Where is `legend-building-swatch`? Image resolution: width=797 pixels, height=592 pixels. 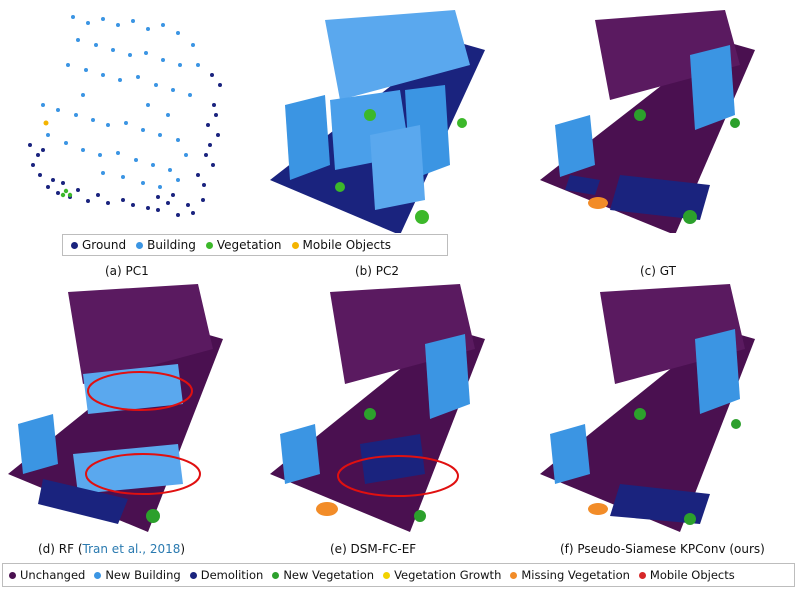
legend-building-swatch is located at coordinates (140, 245).